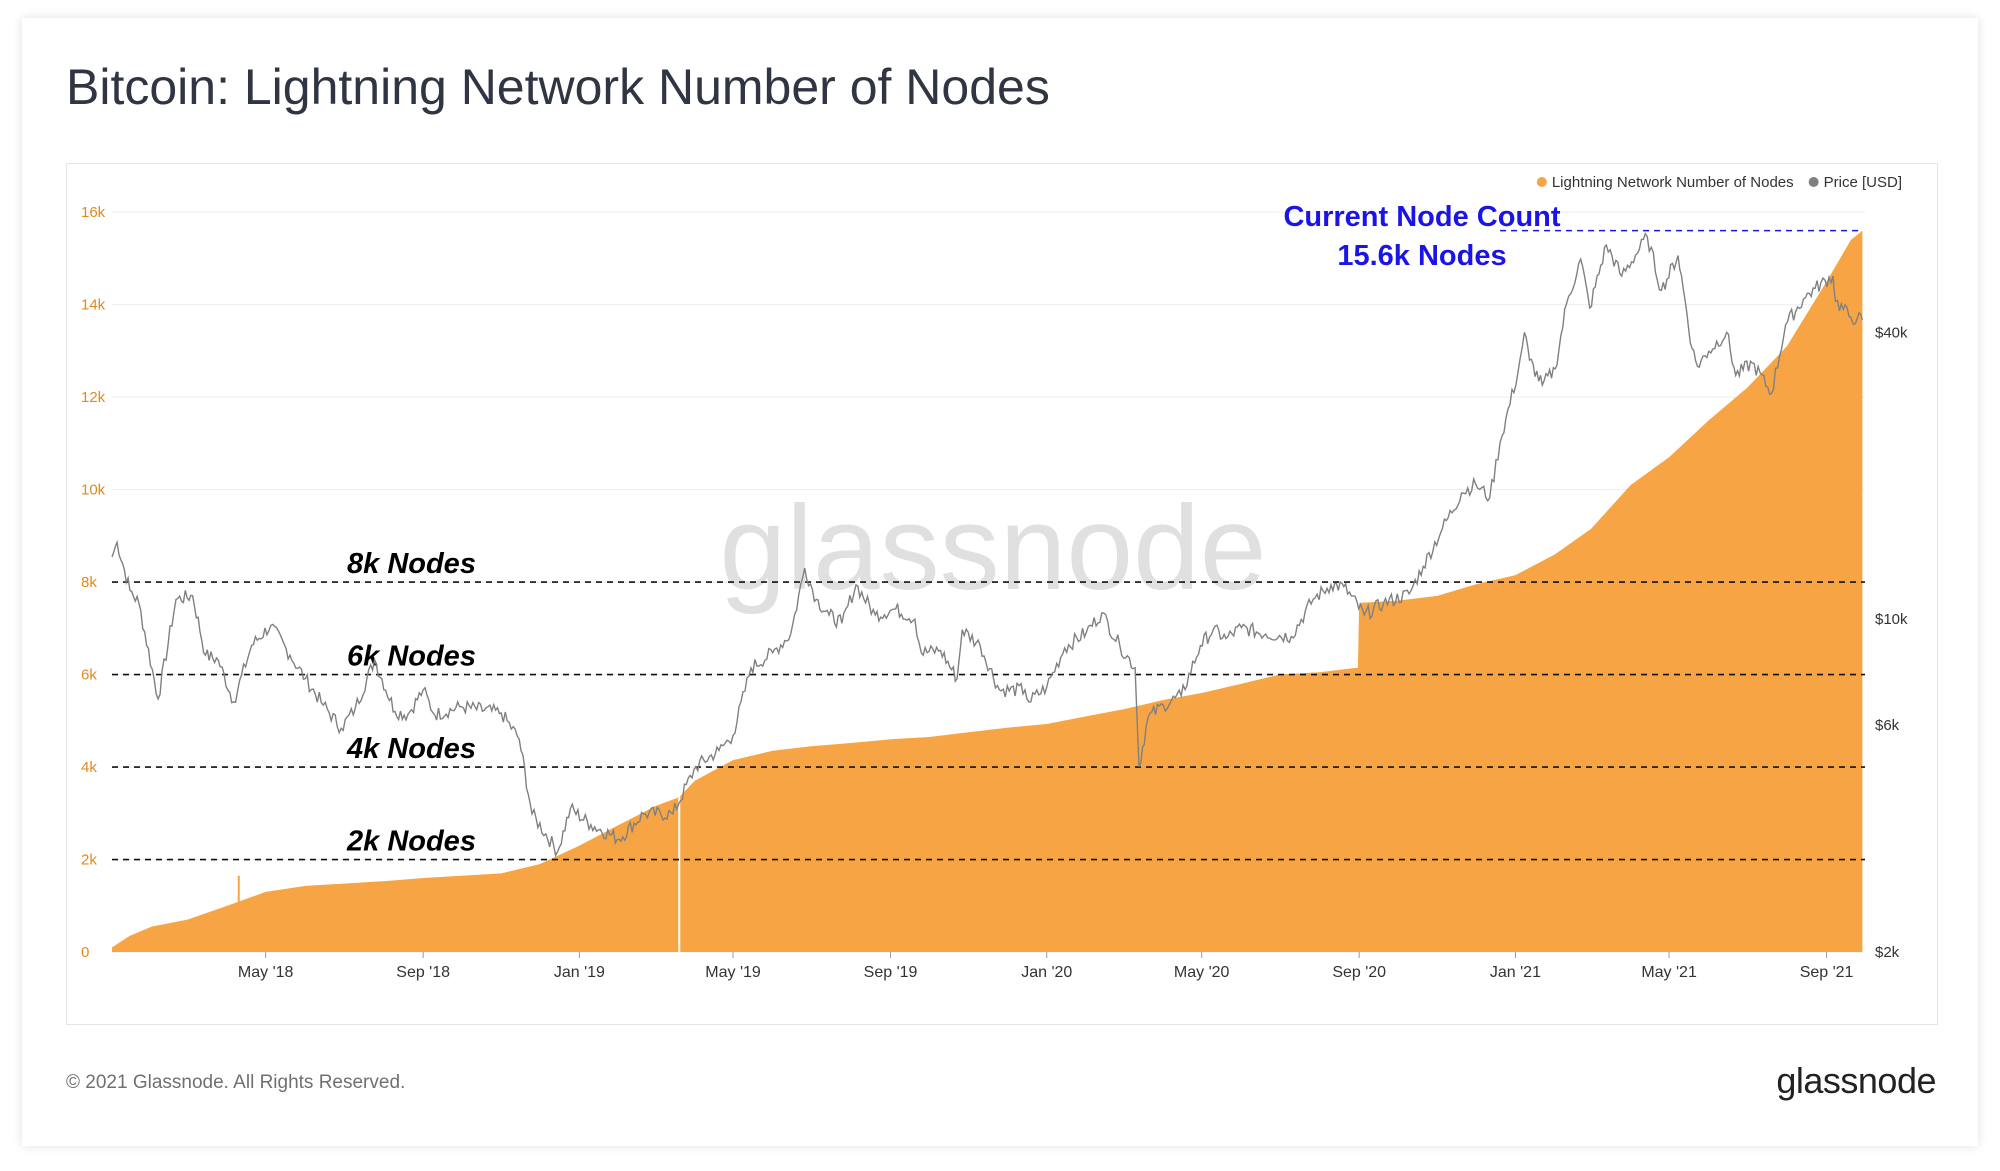 The height and width of the screenshot is (1171, 2000). What do you see at coordinates (423, 972) in the screenshot?
I see `x-tick-label: Sep '18` at bounding box center [423, 972].